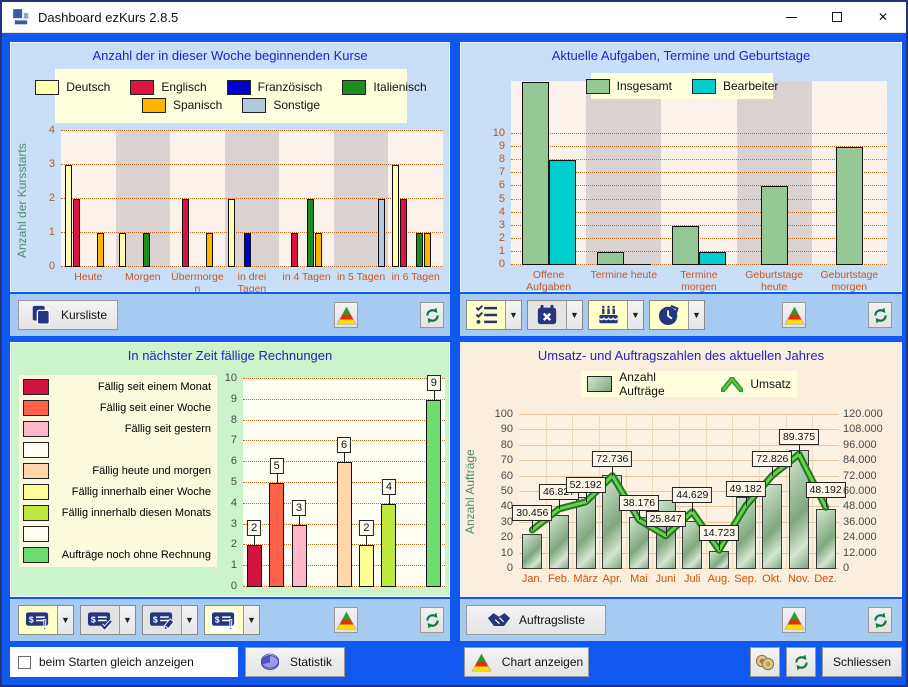 This screenshot has height=687, width=908. Describe the element at coordinates (665, 518) in the screenshot. I see `umsatz-data-label: 25.847` at that location.